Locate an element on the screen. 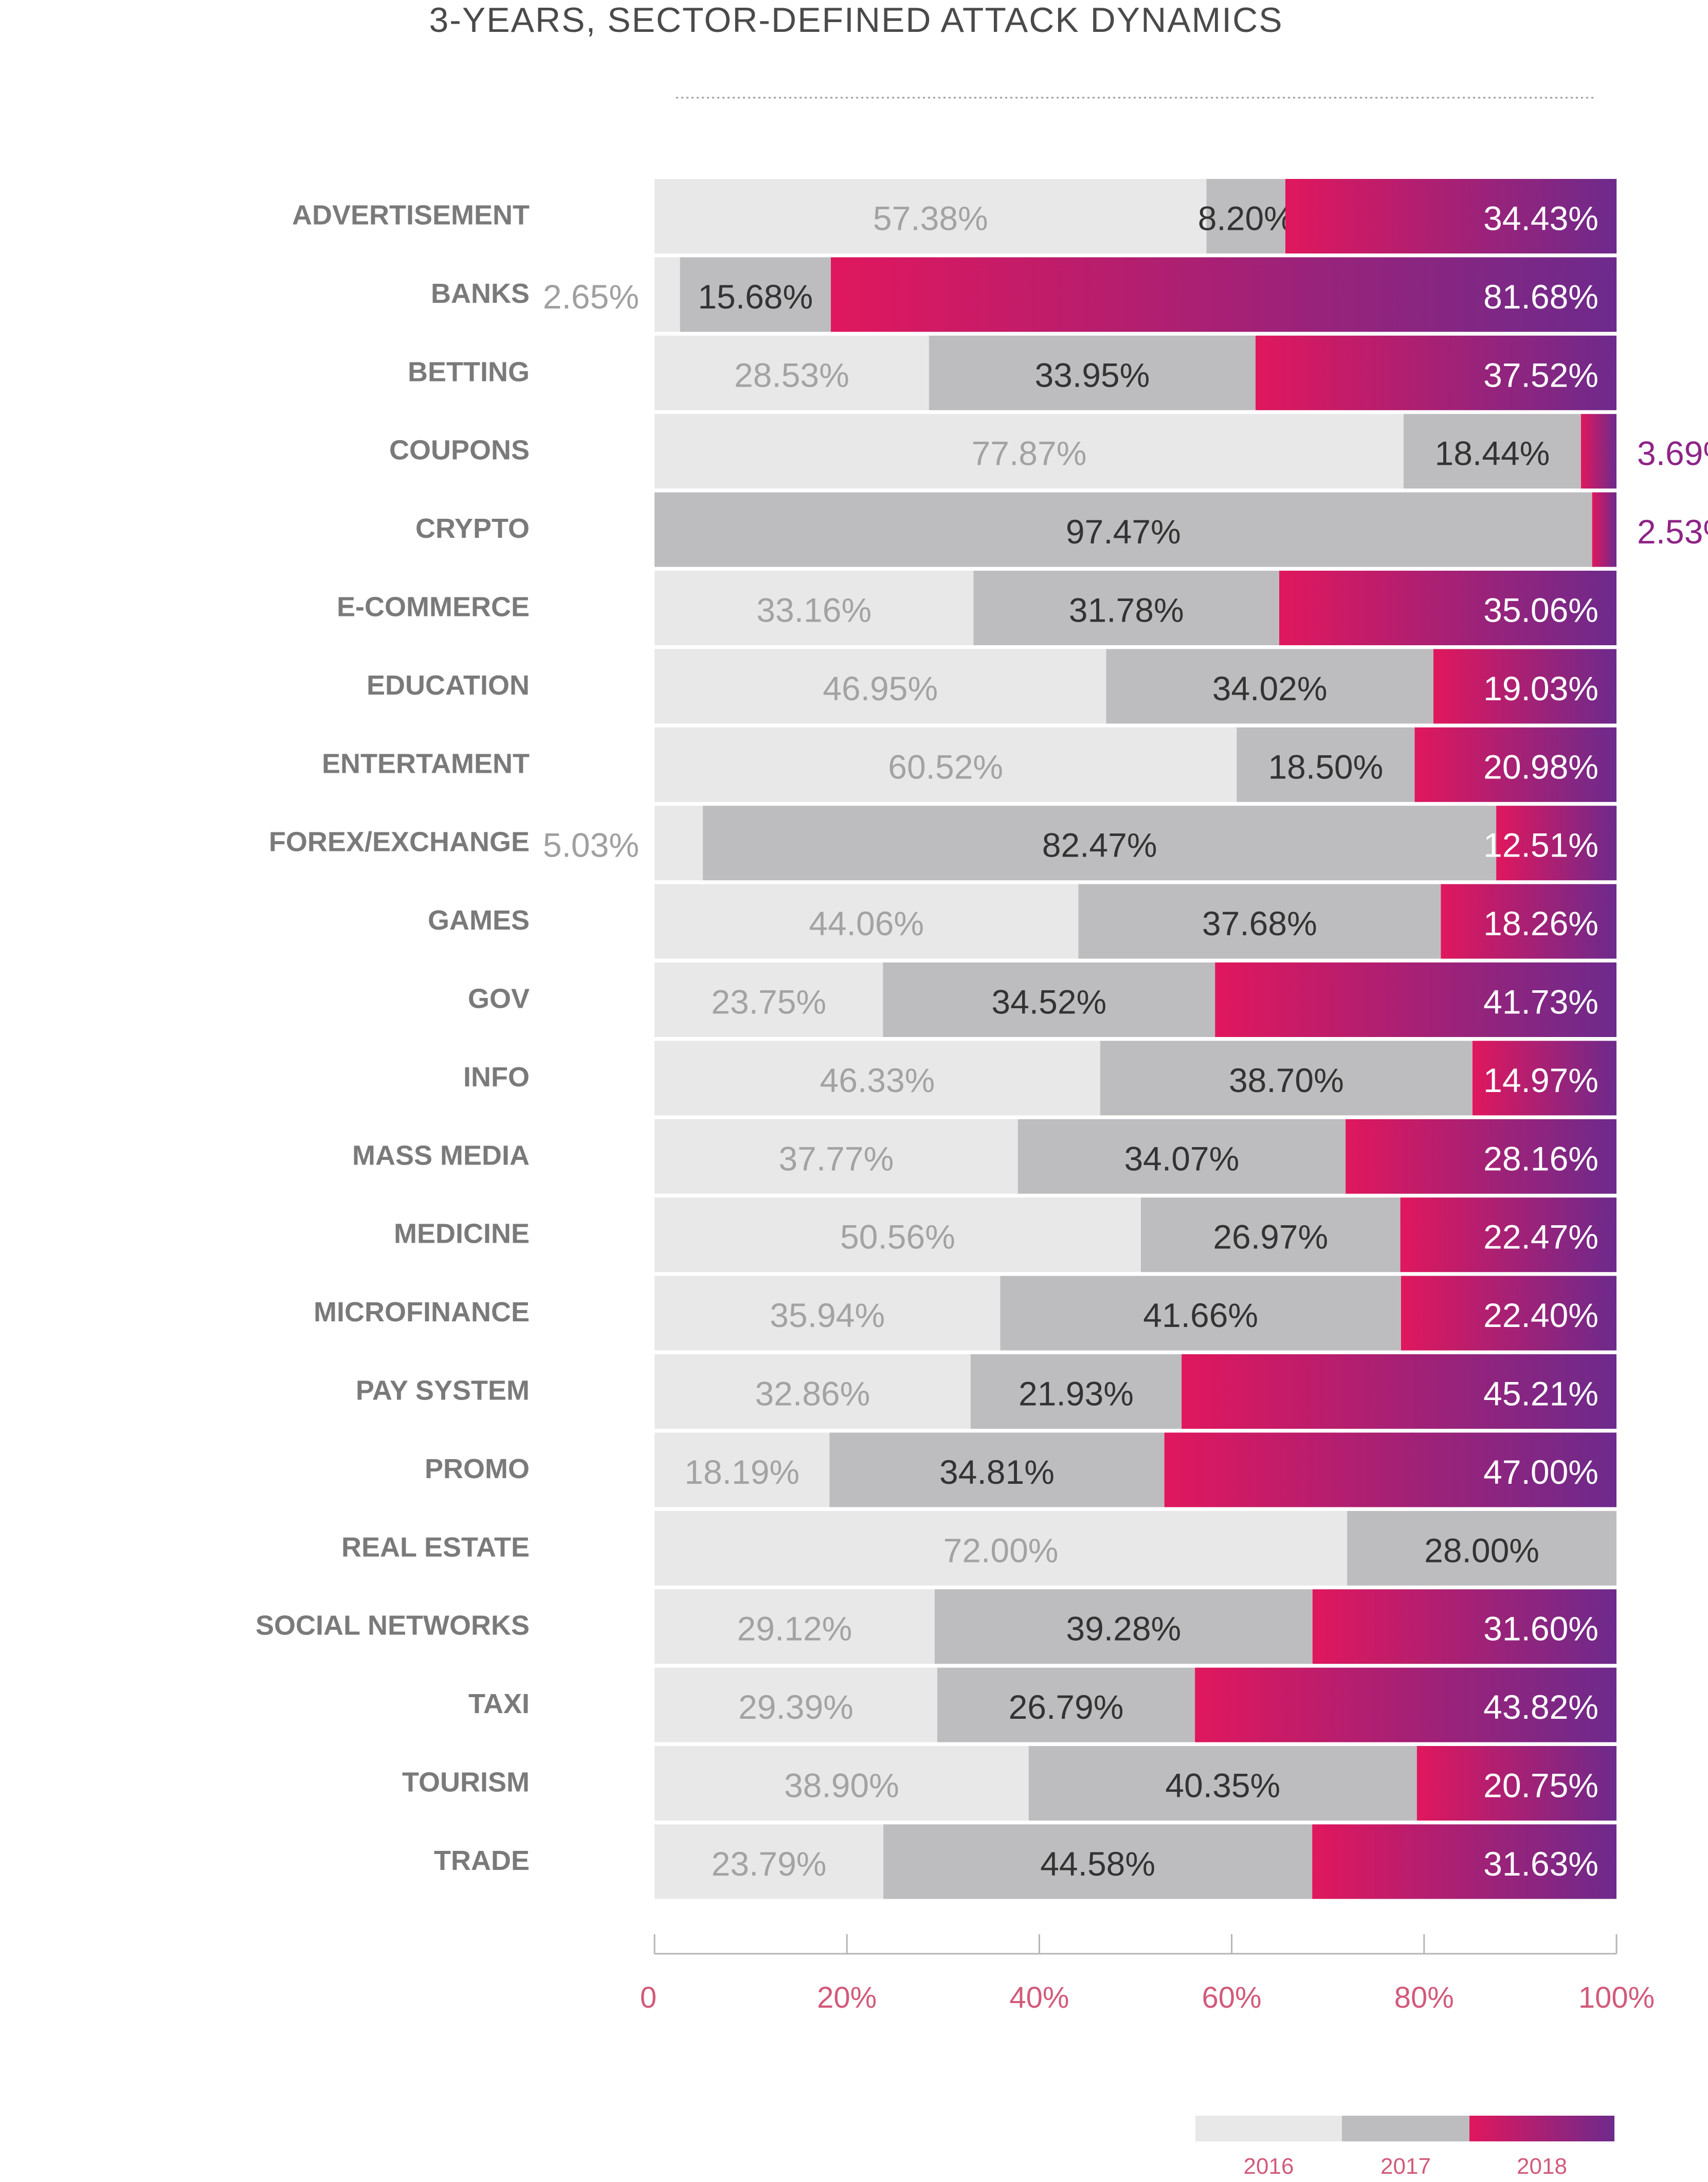 The width and height of the screenshot is (1708, 2182). value-label: 97.47% is located at coordinates (1123, 532).